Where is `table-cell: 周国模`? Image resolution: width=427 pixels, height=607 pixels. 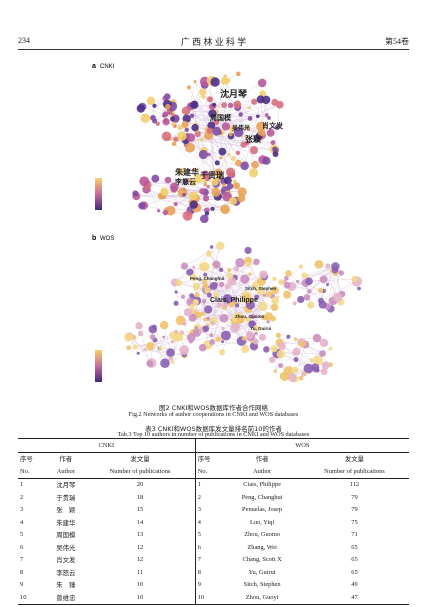
table-cell: 周国模 is located at coordinates (66, 536).